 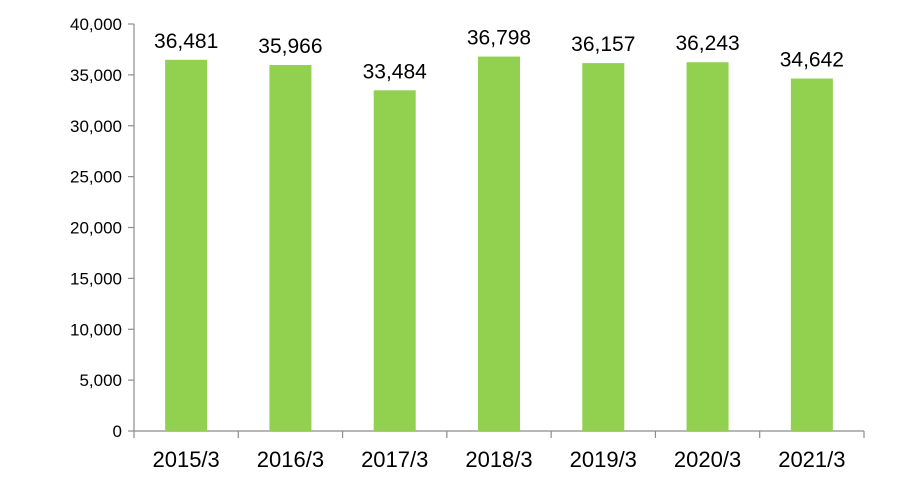 What do you see at coordinates (96, 329) in the screenshot?
I see `y-tick-label: 10,000` at bounding box center [96, 329].